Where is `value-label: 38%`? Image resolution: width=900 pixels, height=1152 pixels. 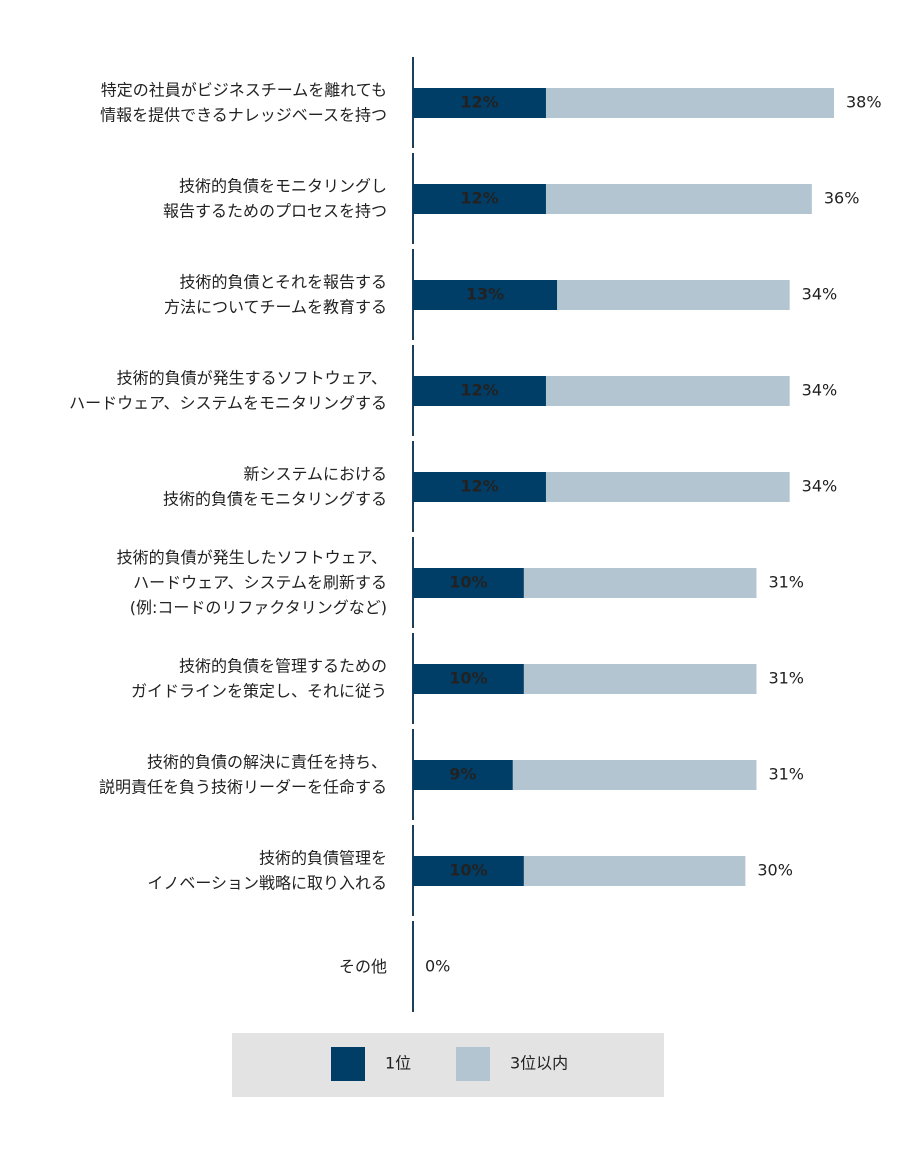
value-label: 38% is located at coordinates (864, 102).